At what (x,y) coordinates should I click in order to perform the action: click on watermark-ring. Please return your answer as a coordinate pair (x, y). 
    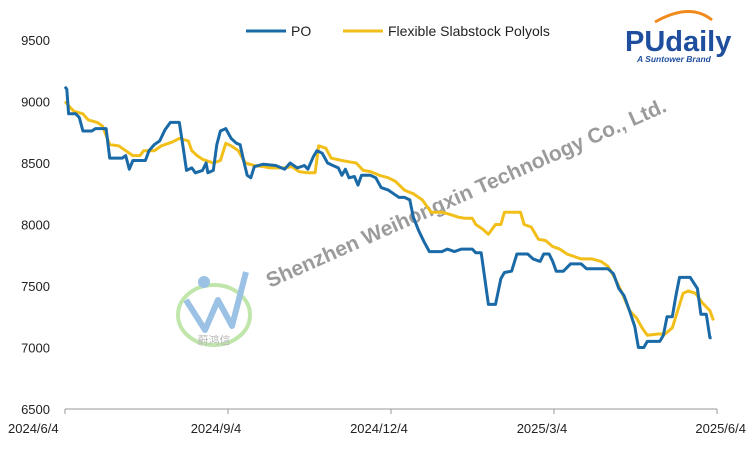
    Looking at the image, I should click on (214, 315).